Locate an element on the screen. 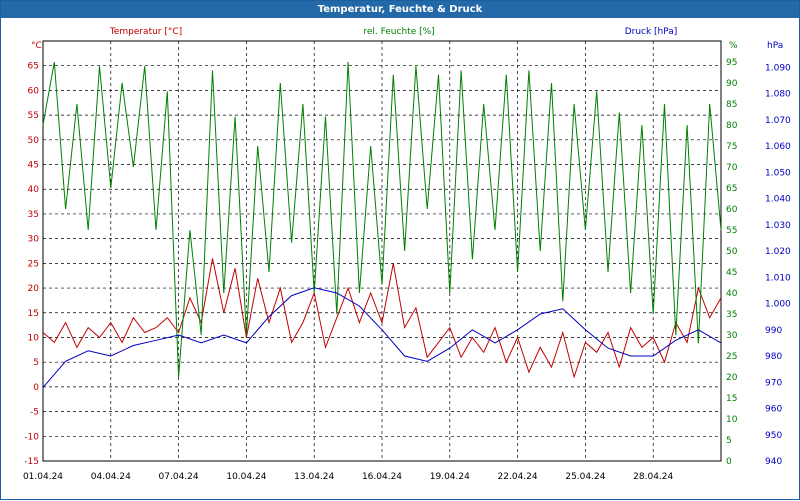 The height and width of the screenshot is (501, 800). temperature-tick-label: -5 is located at coordinates (34, 413).